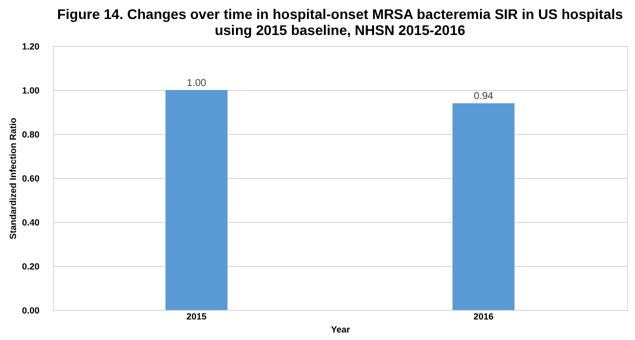 This screenshot has height=340, width=635. I want to click on chart-title: Figure 14. Changes over time in hospital-onset MRSA bacteremia SIR in US hospitals using 2015 baseline, NHSN 2015-2016, so click(340, 22).